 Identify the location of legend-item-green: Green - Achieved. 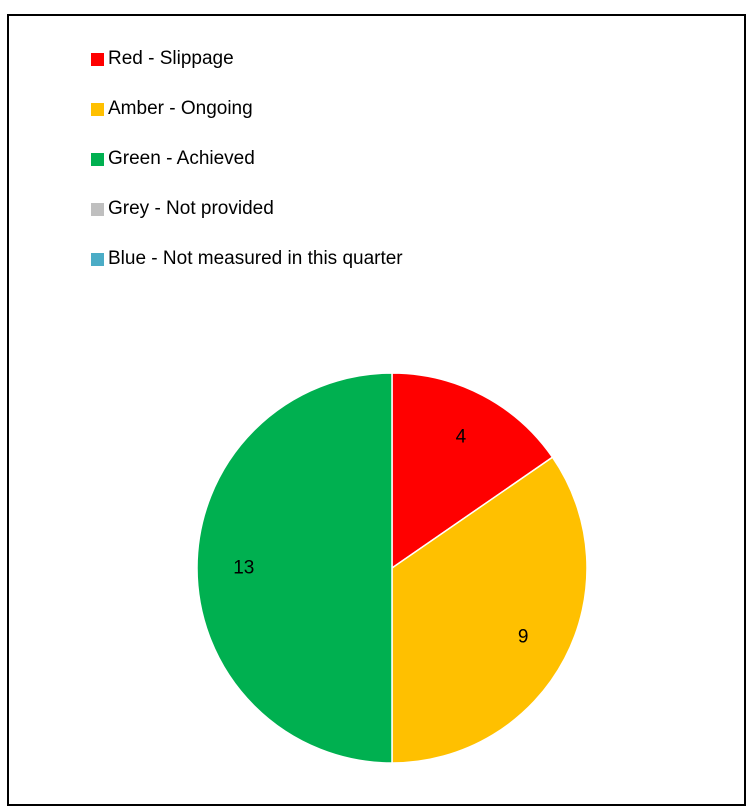
(247, 158).